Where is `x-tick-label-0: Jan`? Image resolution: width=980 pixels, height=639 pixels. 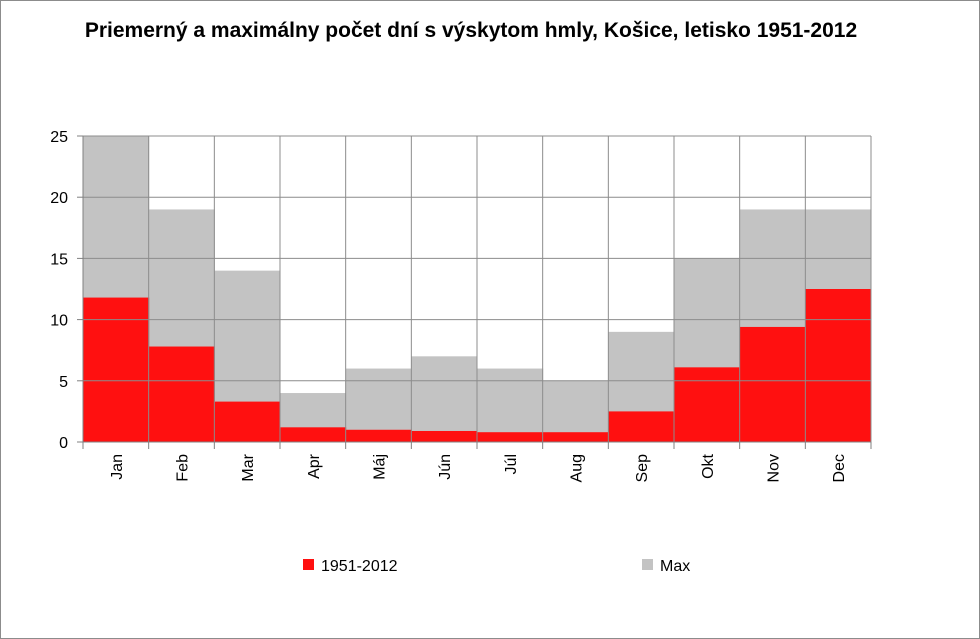 x-tick-label-0: Jan is located at coordinates (117, 467).